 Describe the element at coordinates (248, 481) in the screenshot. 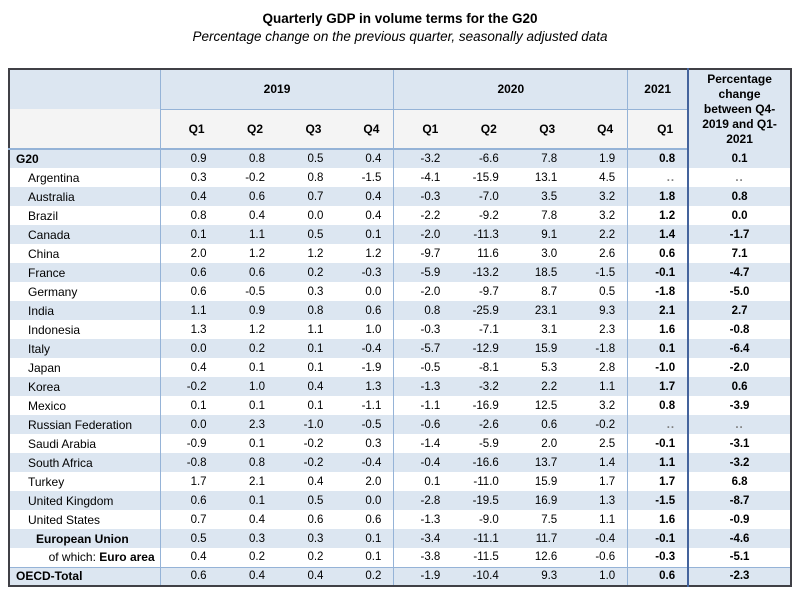

I see `value-cell: 2.1` at that location.